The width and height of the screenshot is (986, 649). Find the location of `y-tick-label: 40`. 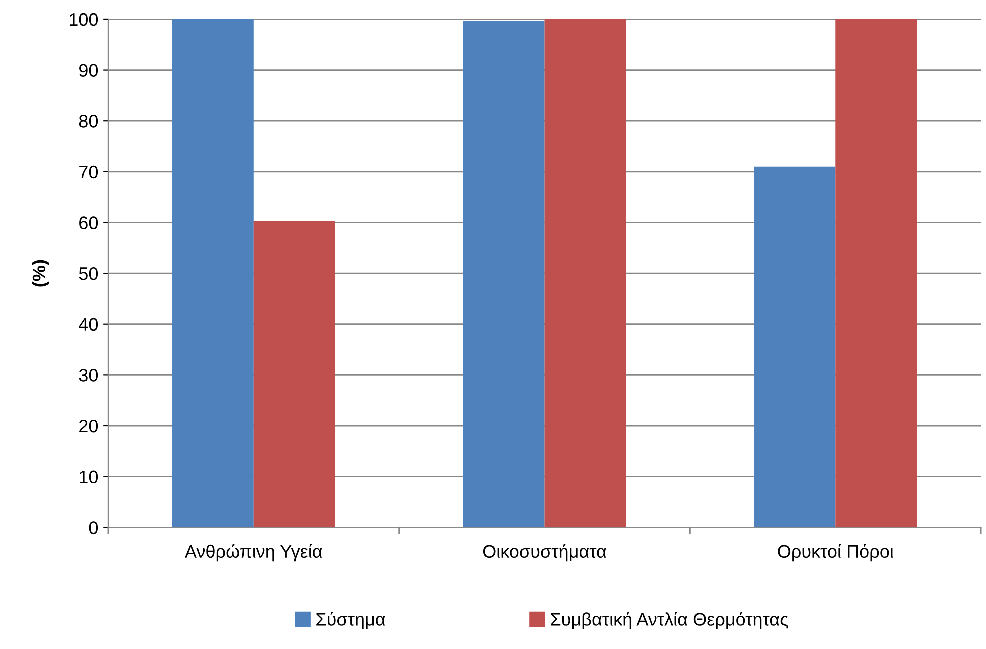

y-tick-label: 40 is located at coordinates (88, 325).